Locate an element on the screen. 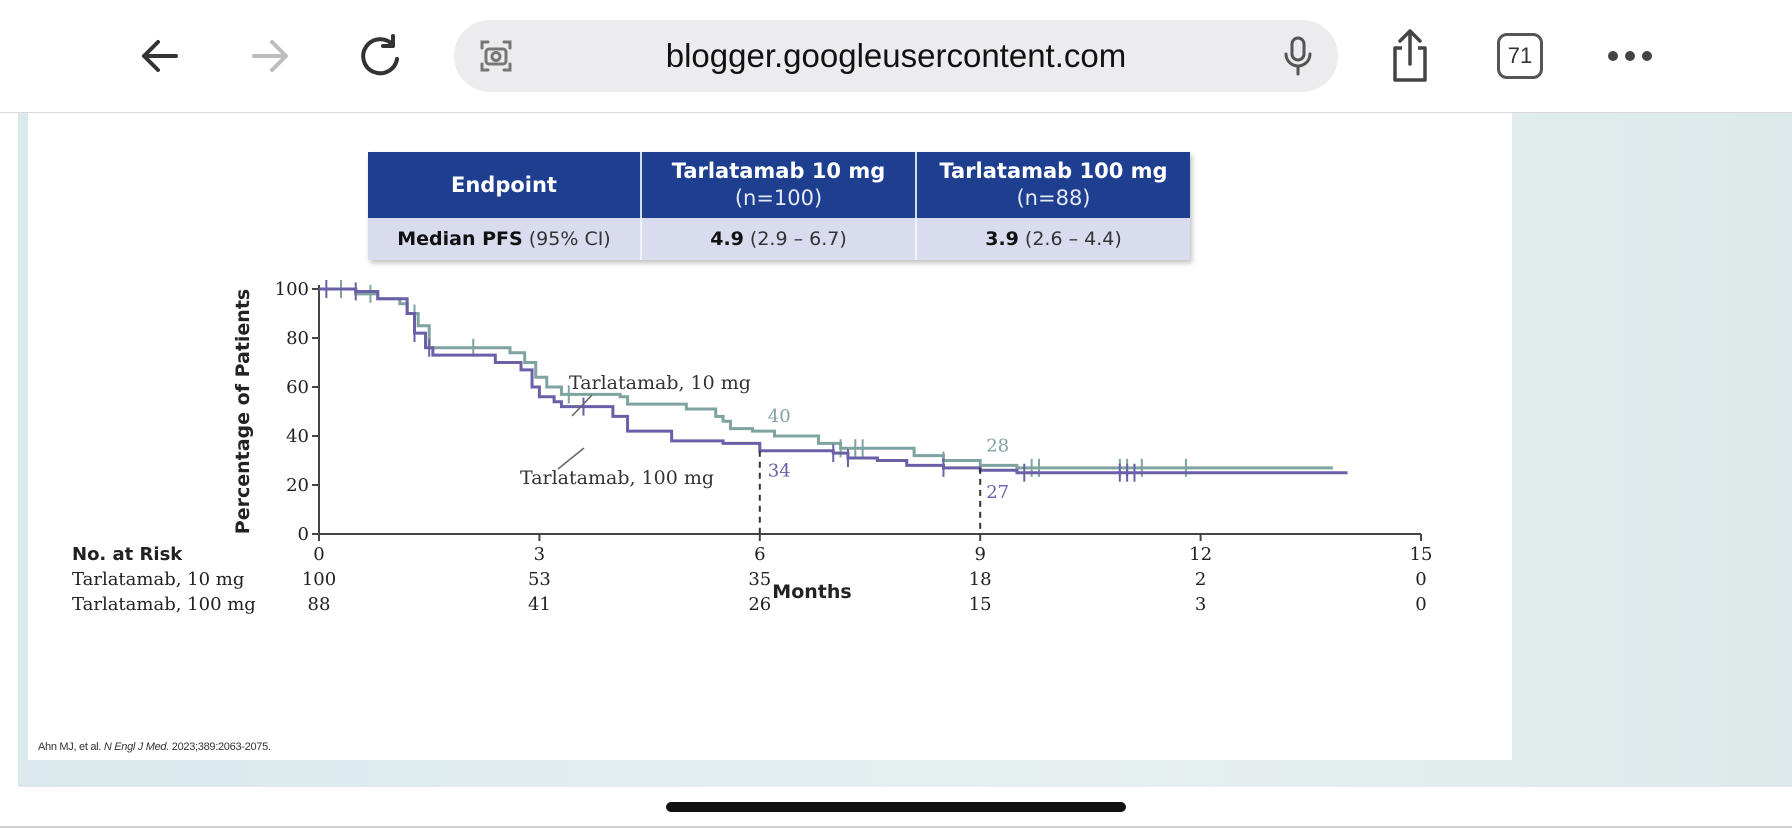  at-risk-value: 26 is located at coordinates (760, 604).